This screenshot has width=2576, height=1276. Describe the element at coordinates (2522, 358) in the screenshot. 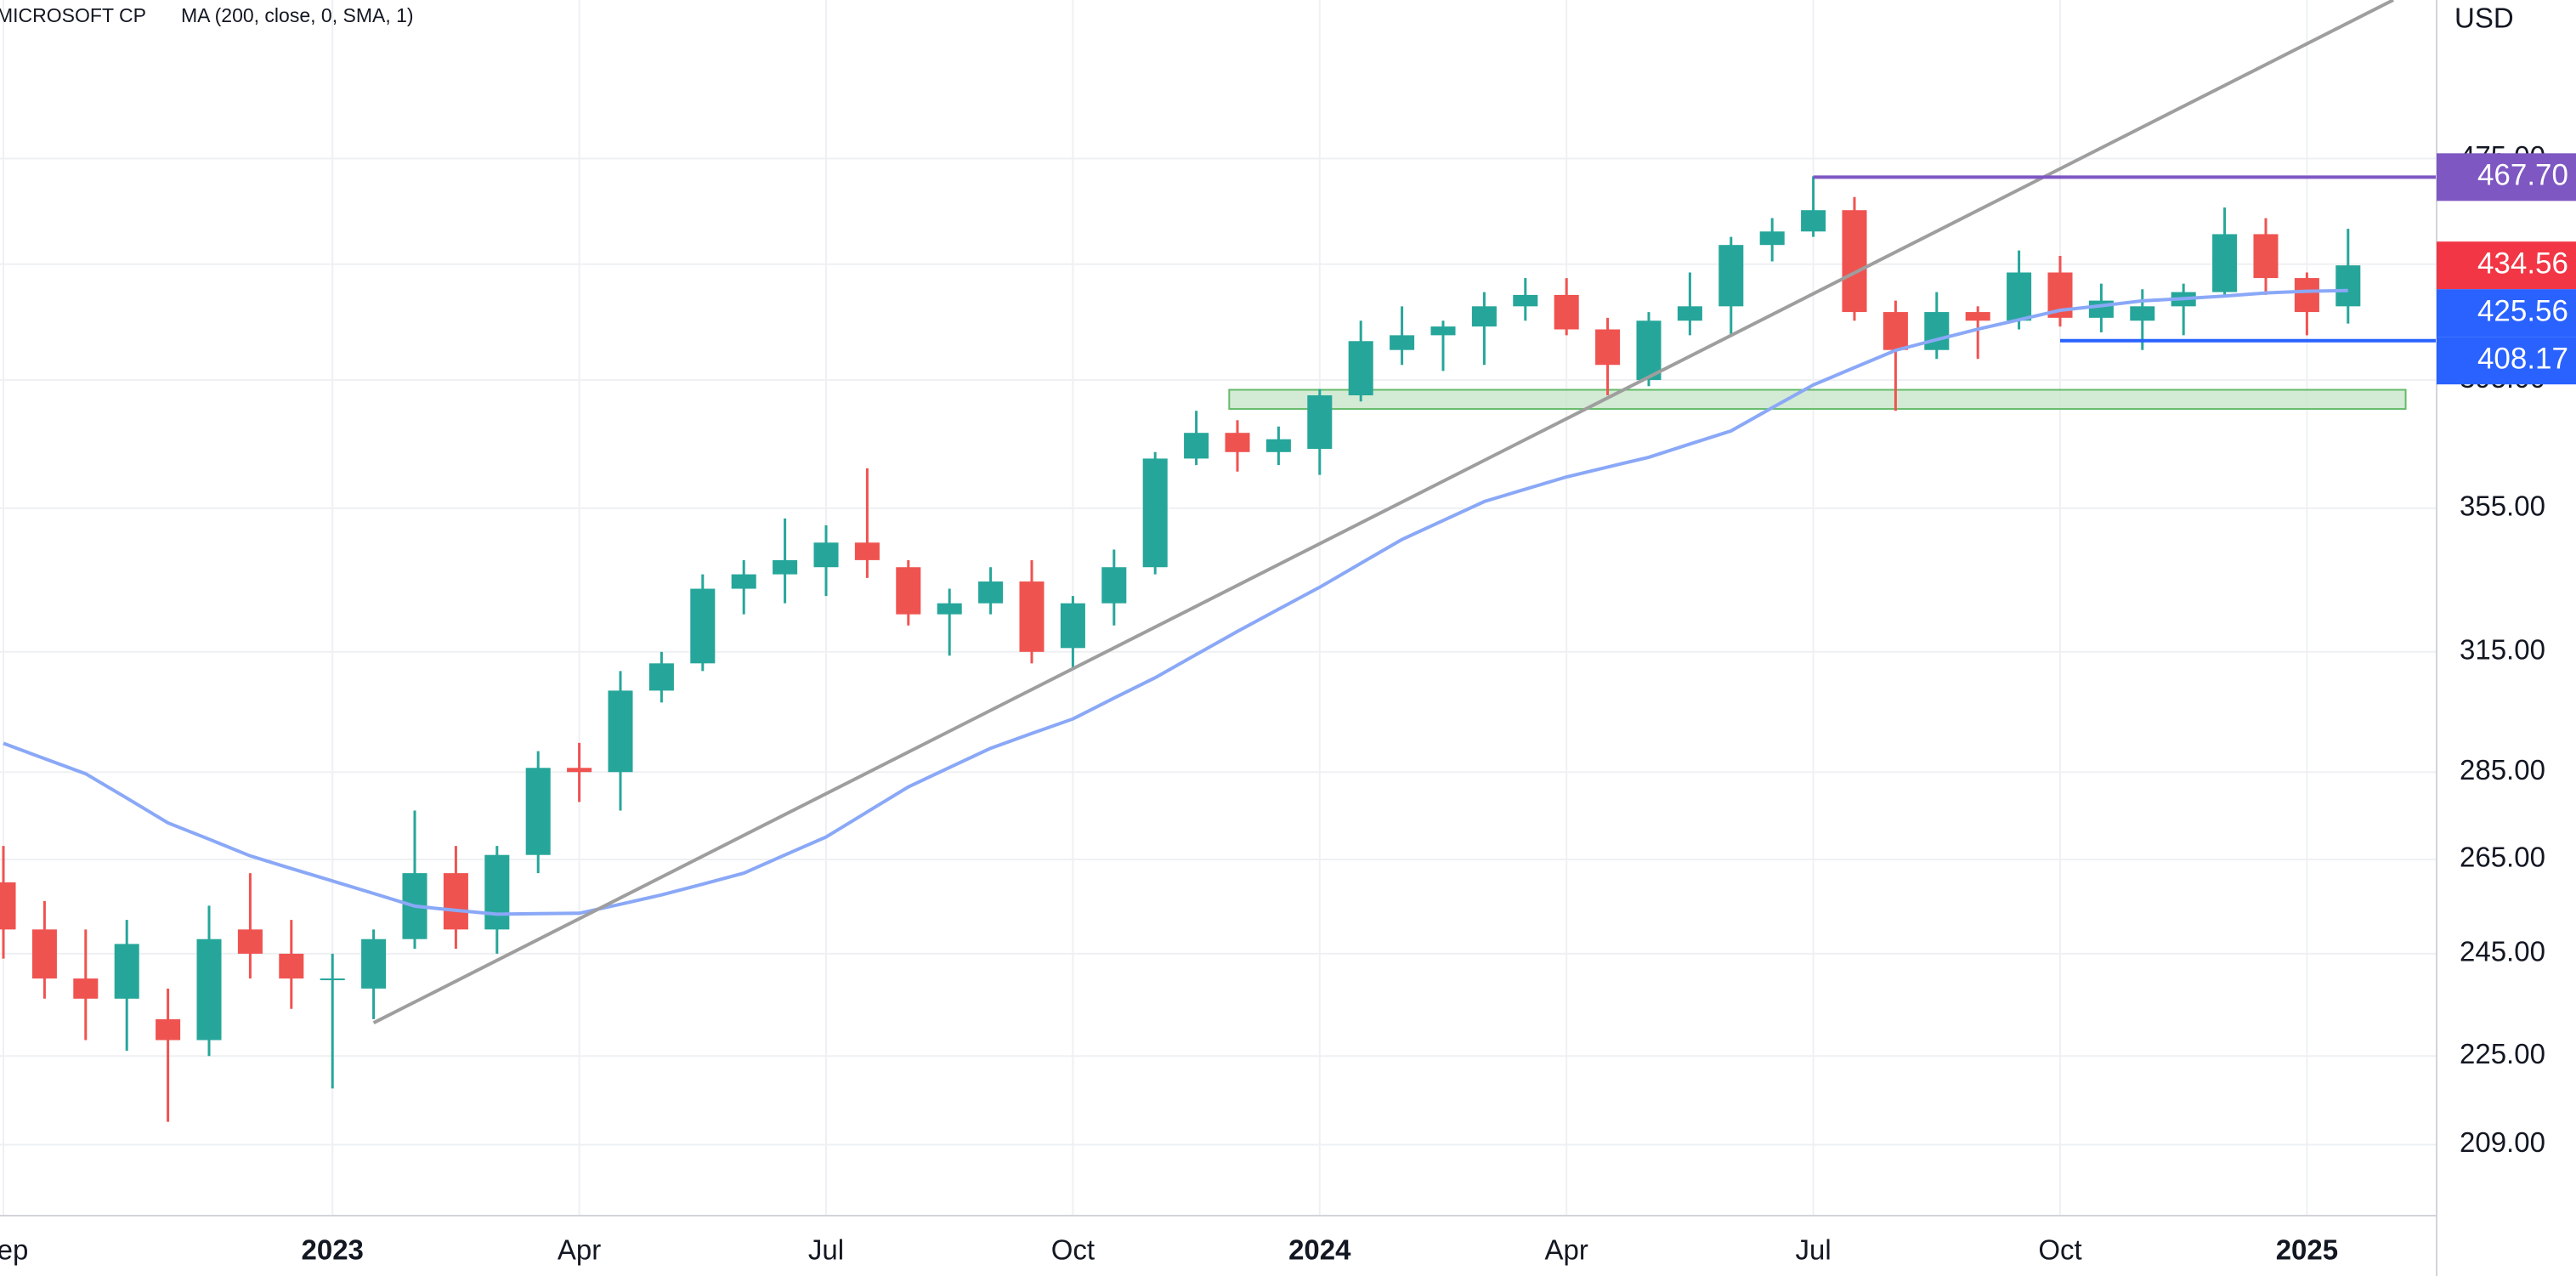

I see `price-label: 408.17` at that location.